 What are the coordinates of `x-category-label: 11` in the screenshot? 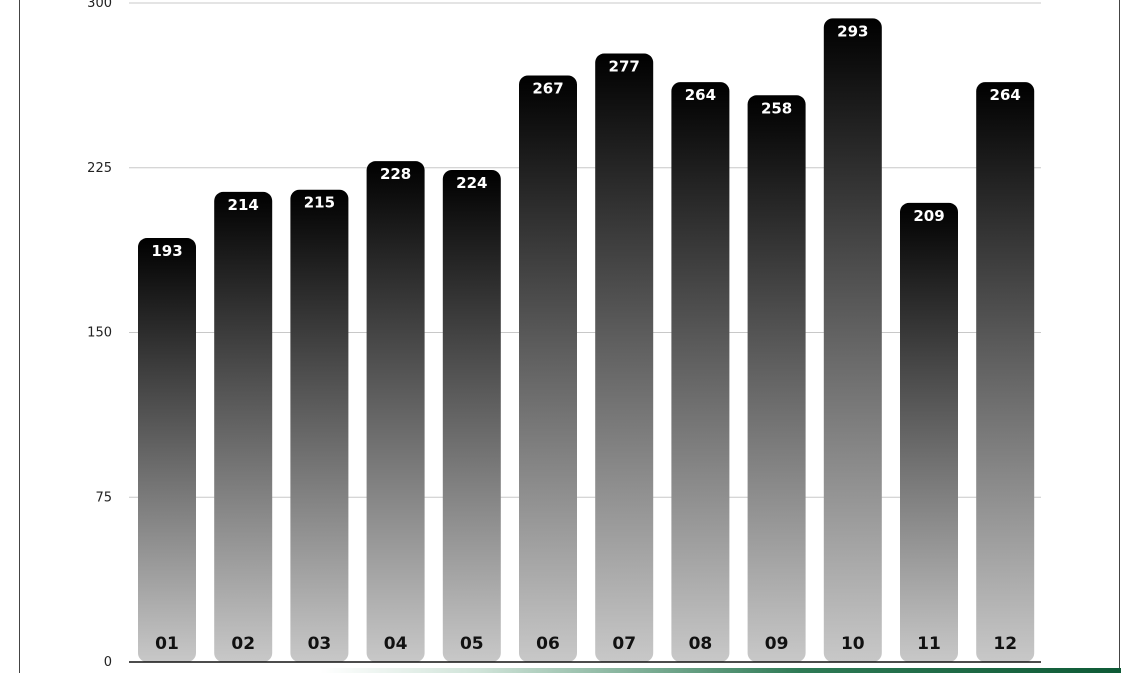 It's located at (929, 644).